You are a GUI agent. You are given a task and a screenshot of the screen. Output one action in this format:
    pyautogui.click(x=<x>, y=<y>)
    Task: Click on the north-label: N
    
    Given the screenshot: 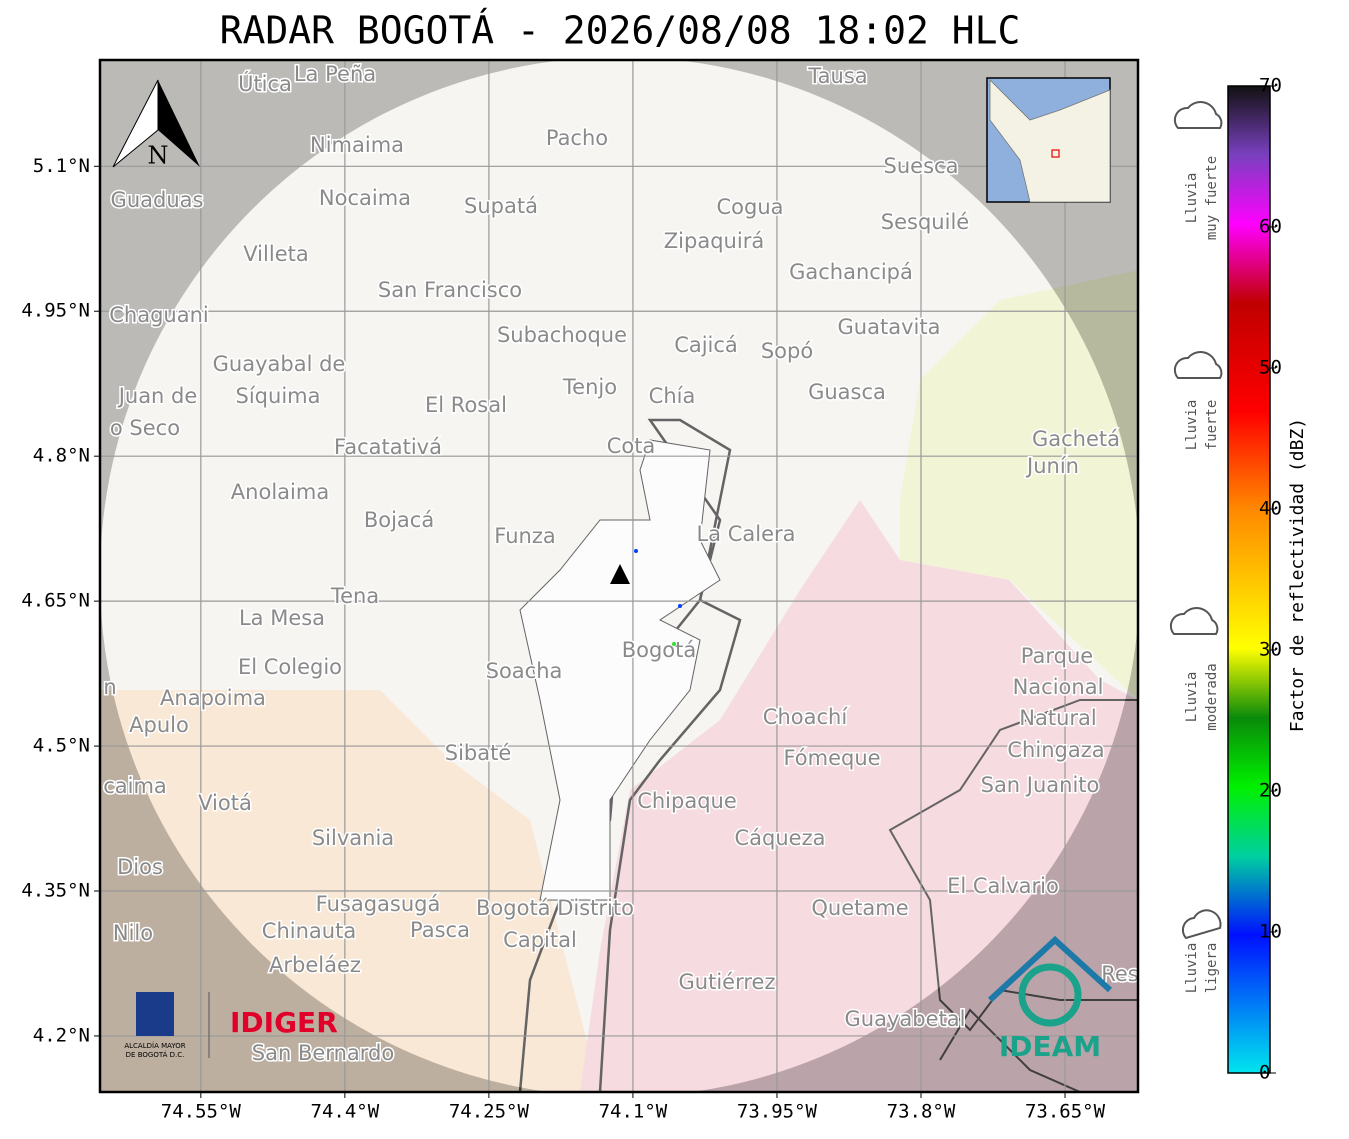 What is the action you would take?
    pyautogui.click(x=158, y=156)
    